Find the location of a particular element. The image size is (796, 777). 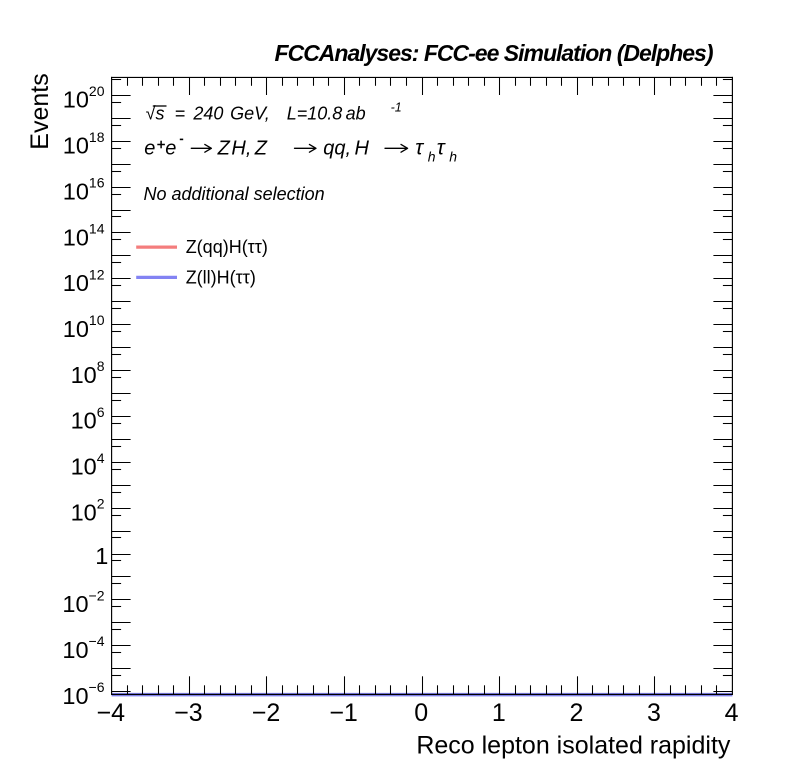

svg-text: Reco lepton isolated rapidity is located at coordinates (573, 746).